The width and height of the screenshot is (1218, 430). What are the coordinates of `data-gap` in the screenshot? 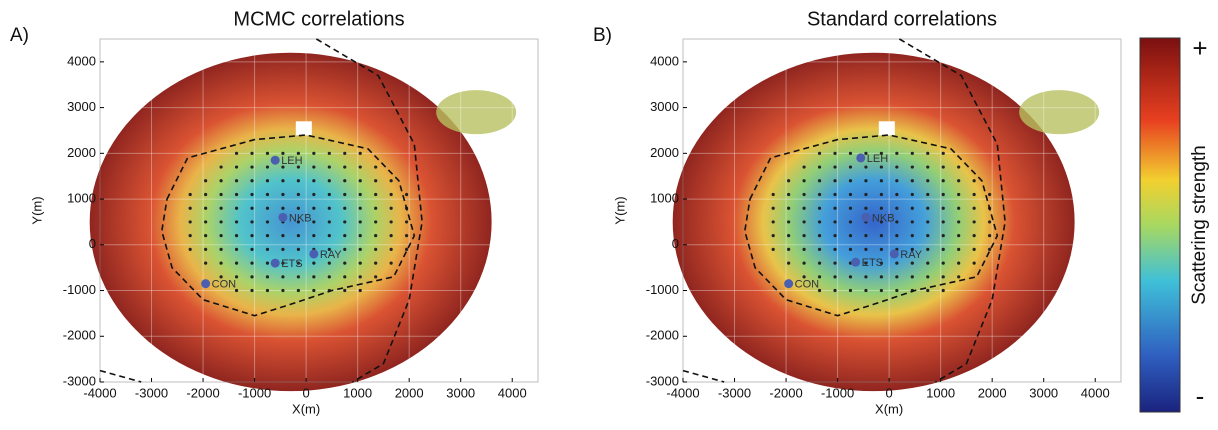 It's located at (303, 128).